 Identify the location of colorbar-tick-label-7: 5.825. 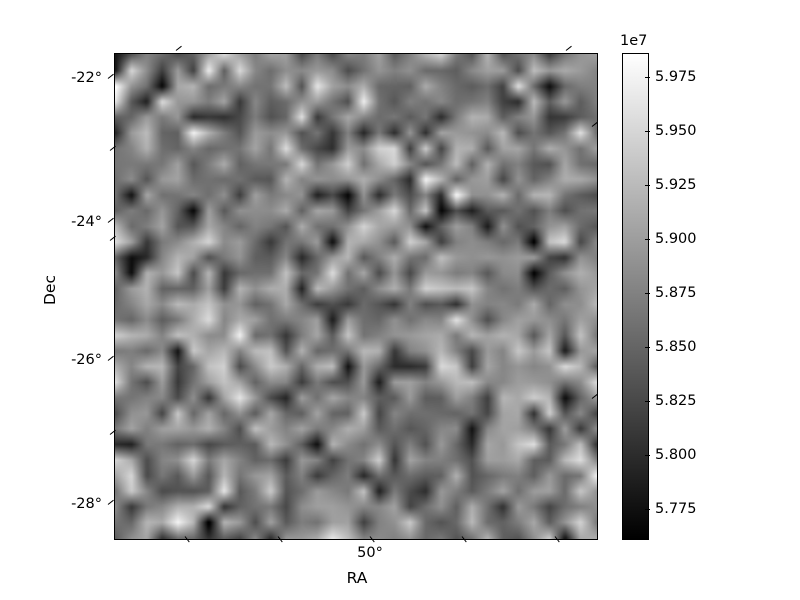
(676, 401).